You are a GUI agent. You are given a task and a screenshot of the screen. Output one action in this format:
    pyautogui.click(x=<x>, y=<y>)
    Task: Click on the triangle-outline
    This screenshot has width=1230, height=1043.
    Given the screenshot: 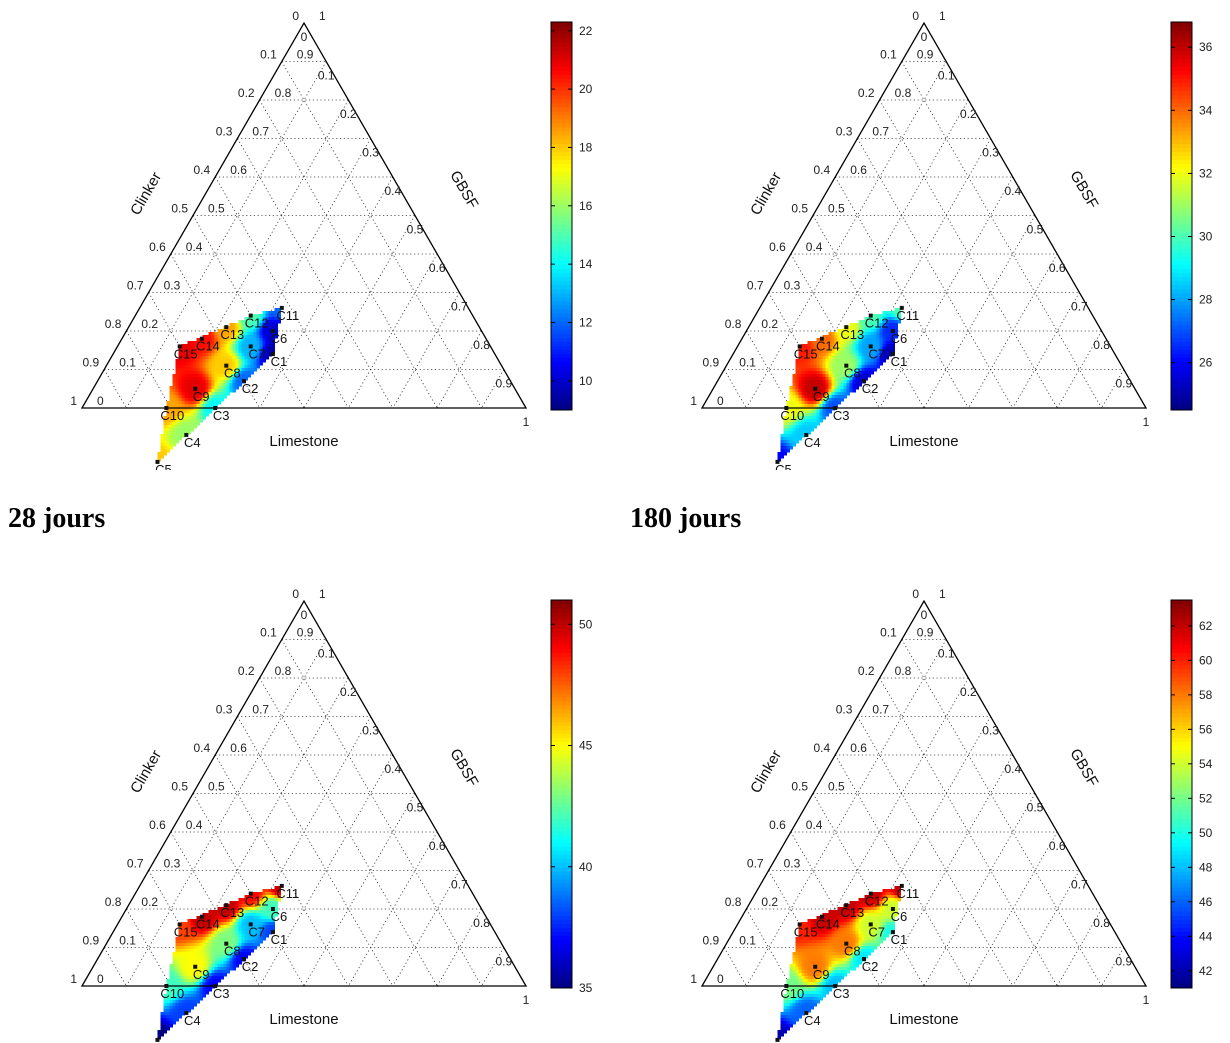 What is the action you would take?
    pyautogui.click(x=304, y=793)
    